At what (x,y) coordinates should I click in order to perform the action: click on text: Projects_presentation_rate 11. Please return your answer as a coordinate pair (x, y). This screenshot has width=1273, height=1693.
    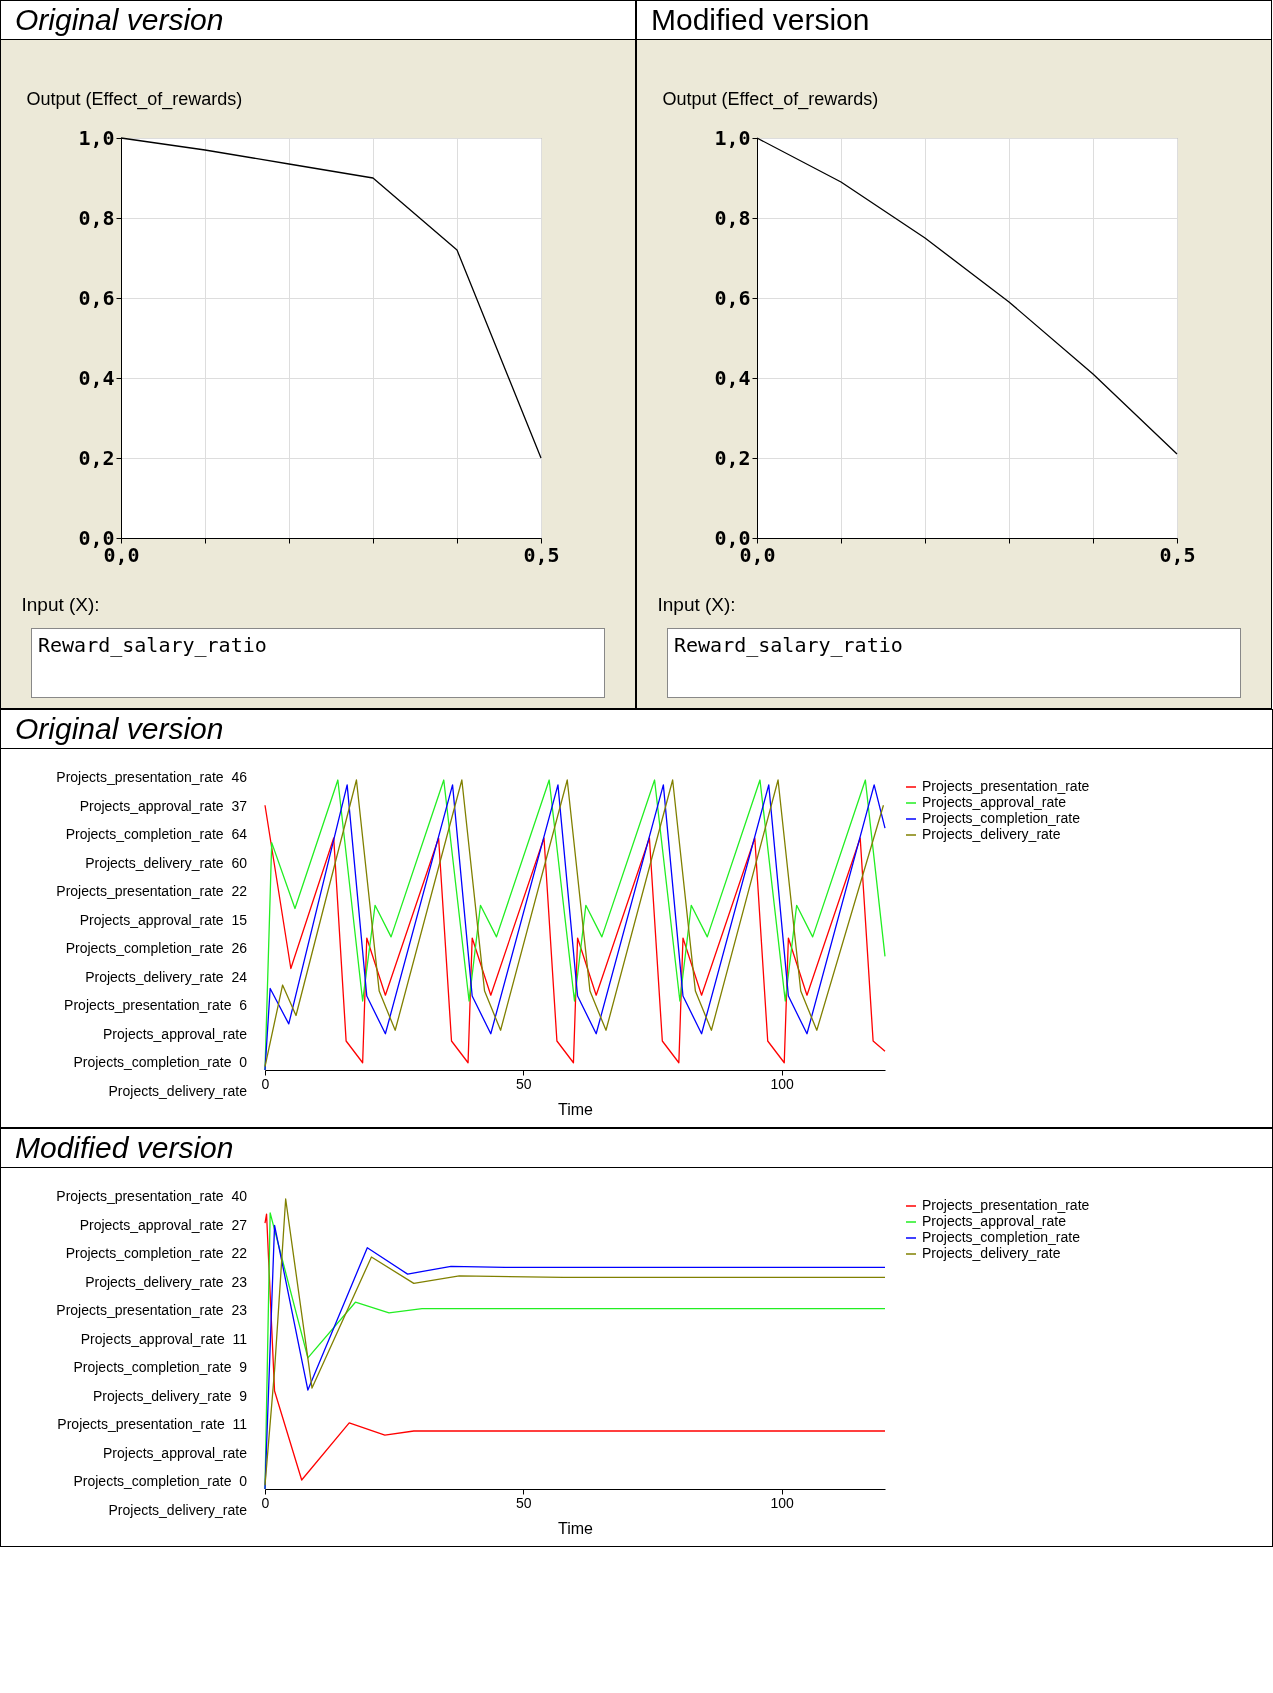
    Looking at the image, I should click on (152, 1424).